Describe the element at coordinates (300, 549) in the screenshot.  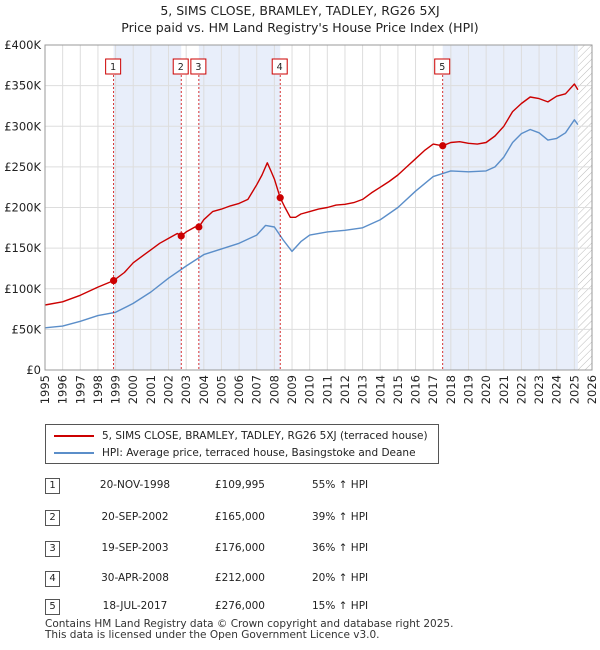
I see `table-row: 3 19-SEP-2003 £176,000 36% ↑ HPI` at that location.